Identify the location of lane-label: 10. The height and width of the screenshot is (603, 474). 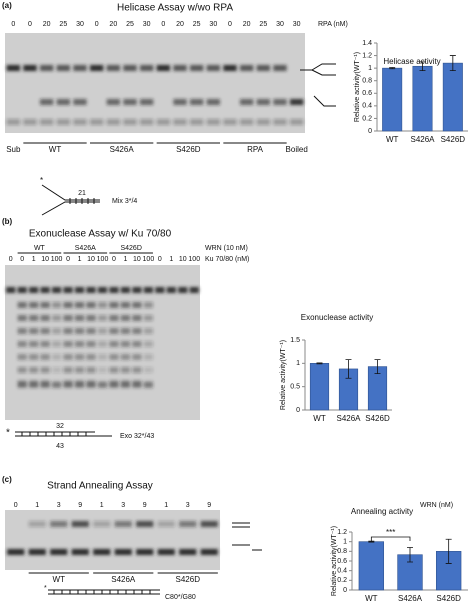
(137, 259).